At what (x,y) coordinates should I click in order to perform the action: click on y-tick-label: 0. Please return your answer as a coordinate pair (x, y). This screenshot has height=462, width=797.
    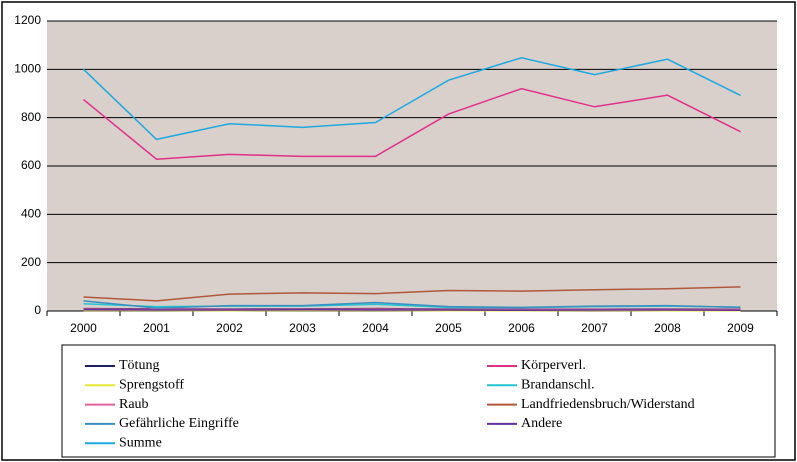
    Looking at the image, I should click on (37, 310).